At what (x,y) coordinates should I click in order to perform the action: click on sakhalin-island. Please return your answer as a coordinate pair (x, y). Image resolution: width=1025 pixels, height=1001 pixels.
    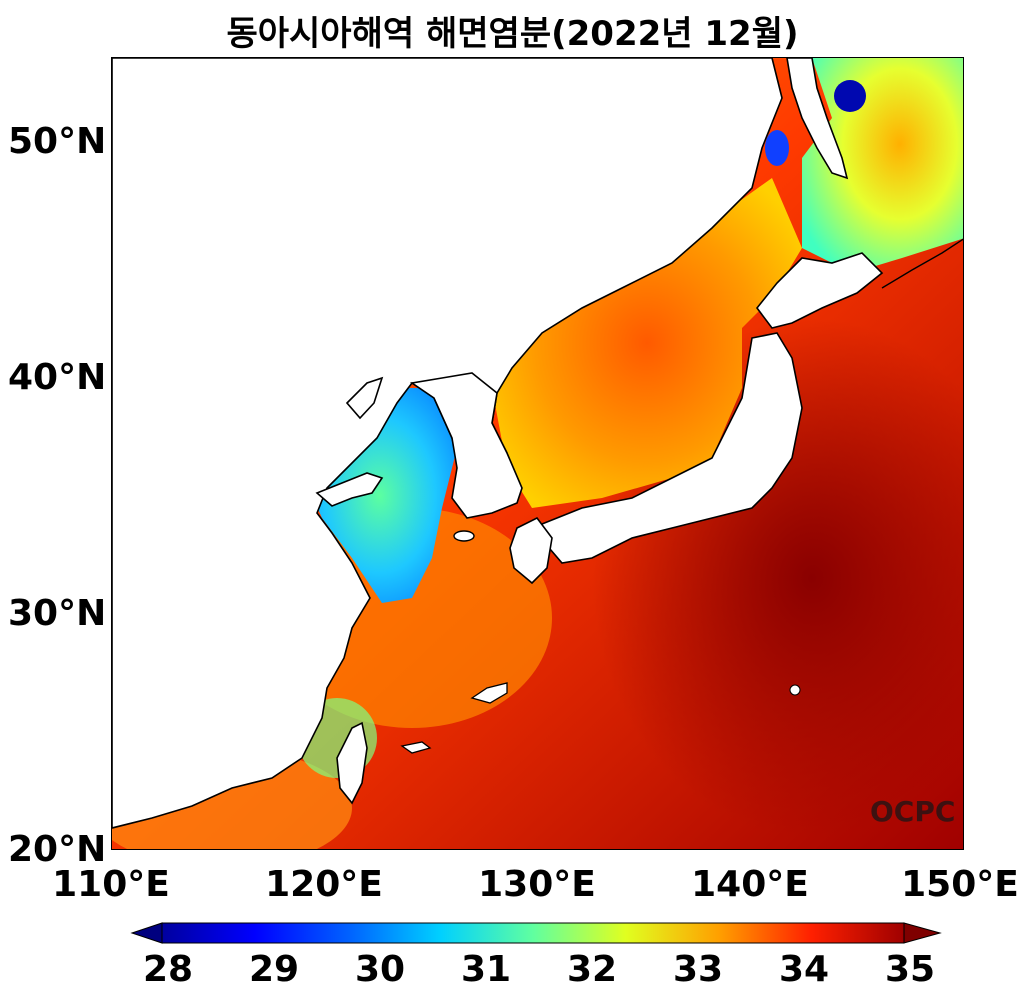
    Looking at the image, I should click on (817, 119).